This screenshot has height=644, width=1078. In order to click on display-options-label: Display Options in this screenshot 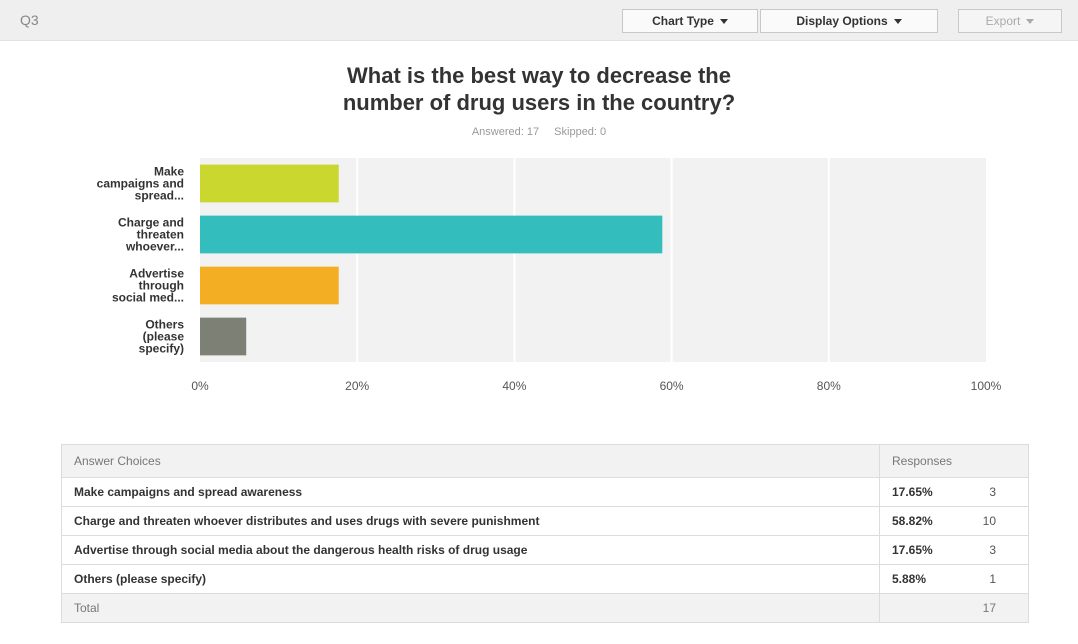, I will do `click(842, 21)`.